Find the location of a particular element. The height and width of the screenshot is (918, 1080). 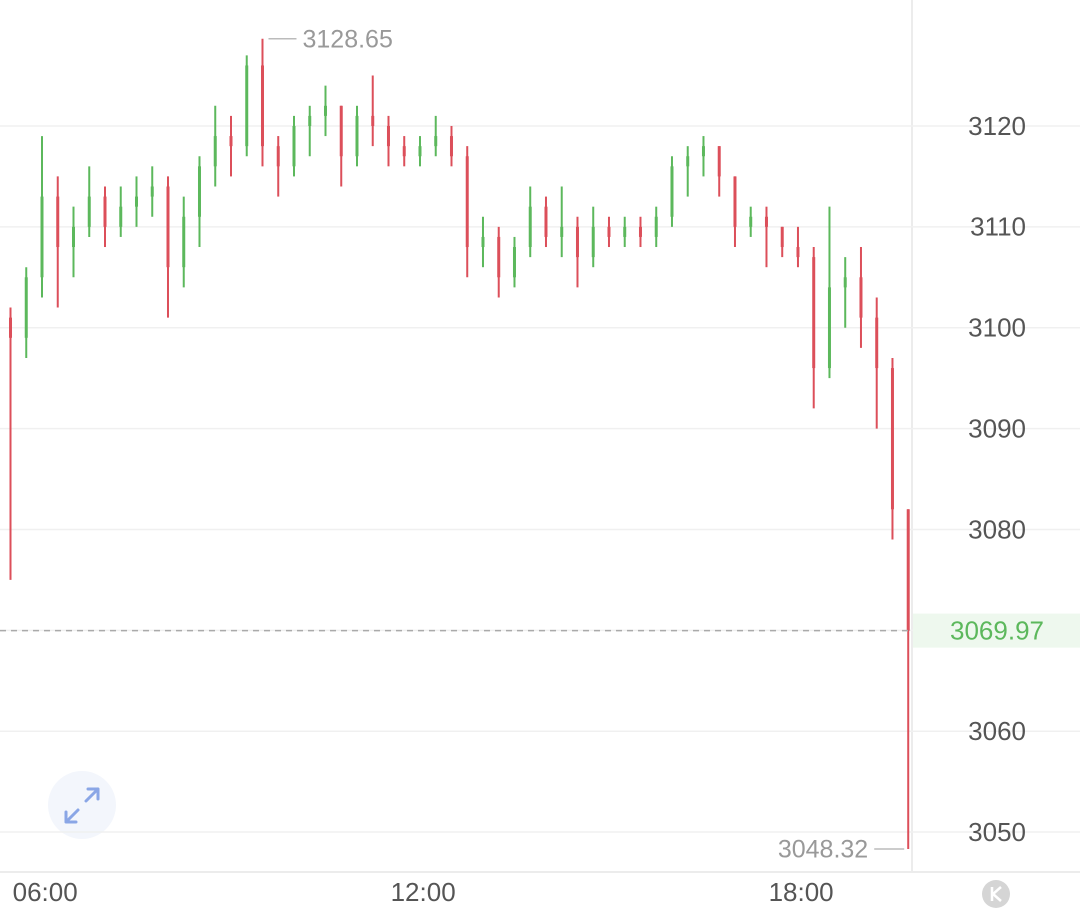

kline-icon is located at coordinates (996, 894).